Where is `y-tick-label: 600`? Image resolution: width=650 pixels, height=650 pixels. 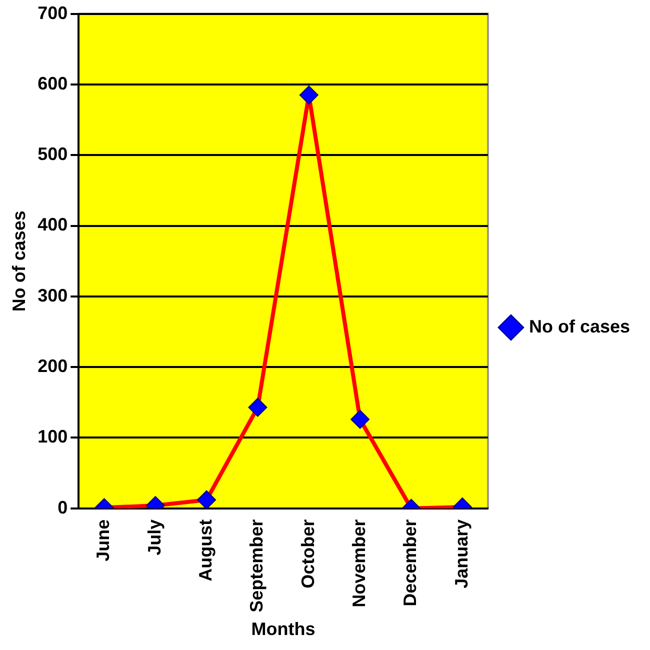 y-tick-label: 600 is located at coordinates (53, 83).